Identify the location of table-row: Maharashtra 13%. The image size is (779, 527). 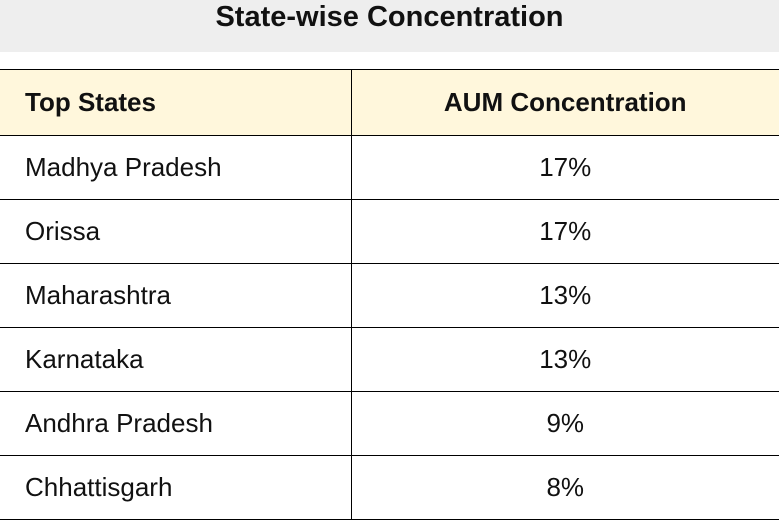
(389, 295).